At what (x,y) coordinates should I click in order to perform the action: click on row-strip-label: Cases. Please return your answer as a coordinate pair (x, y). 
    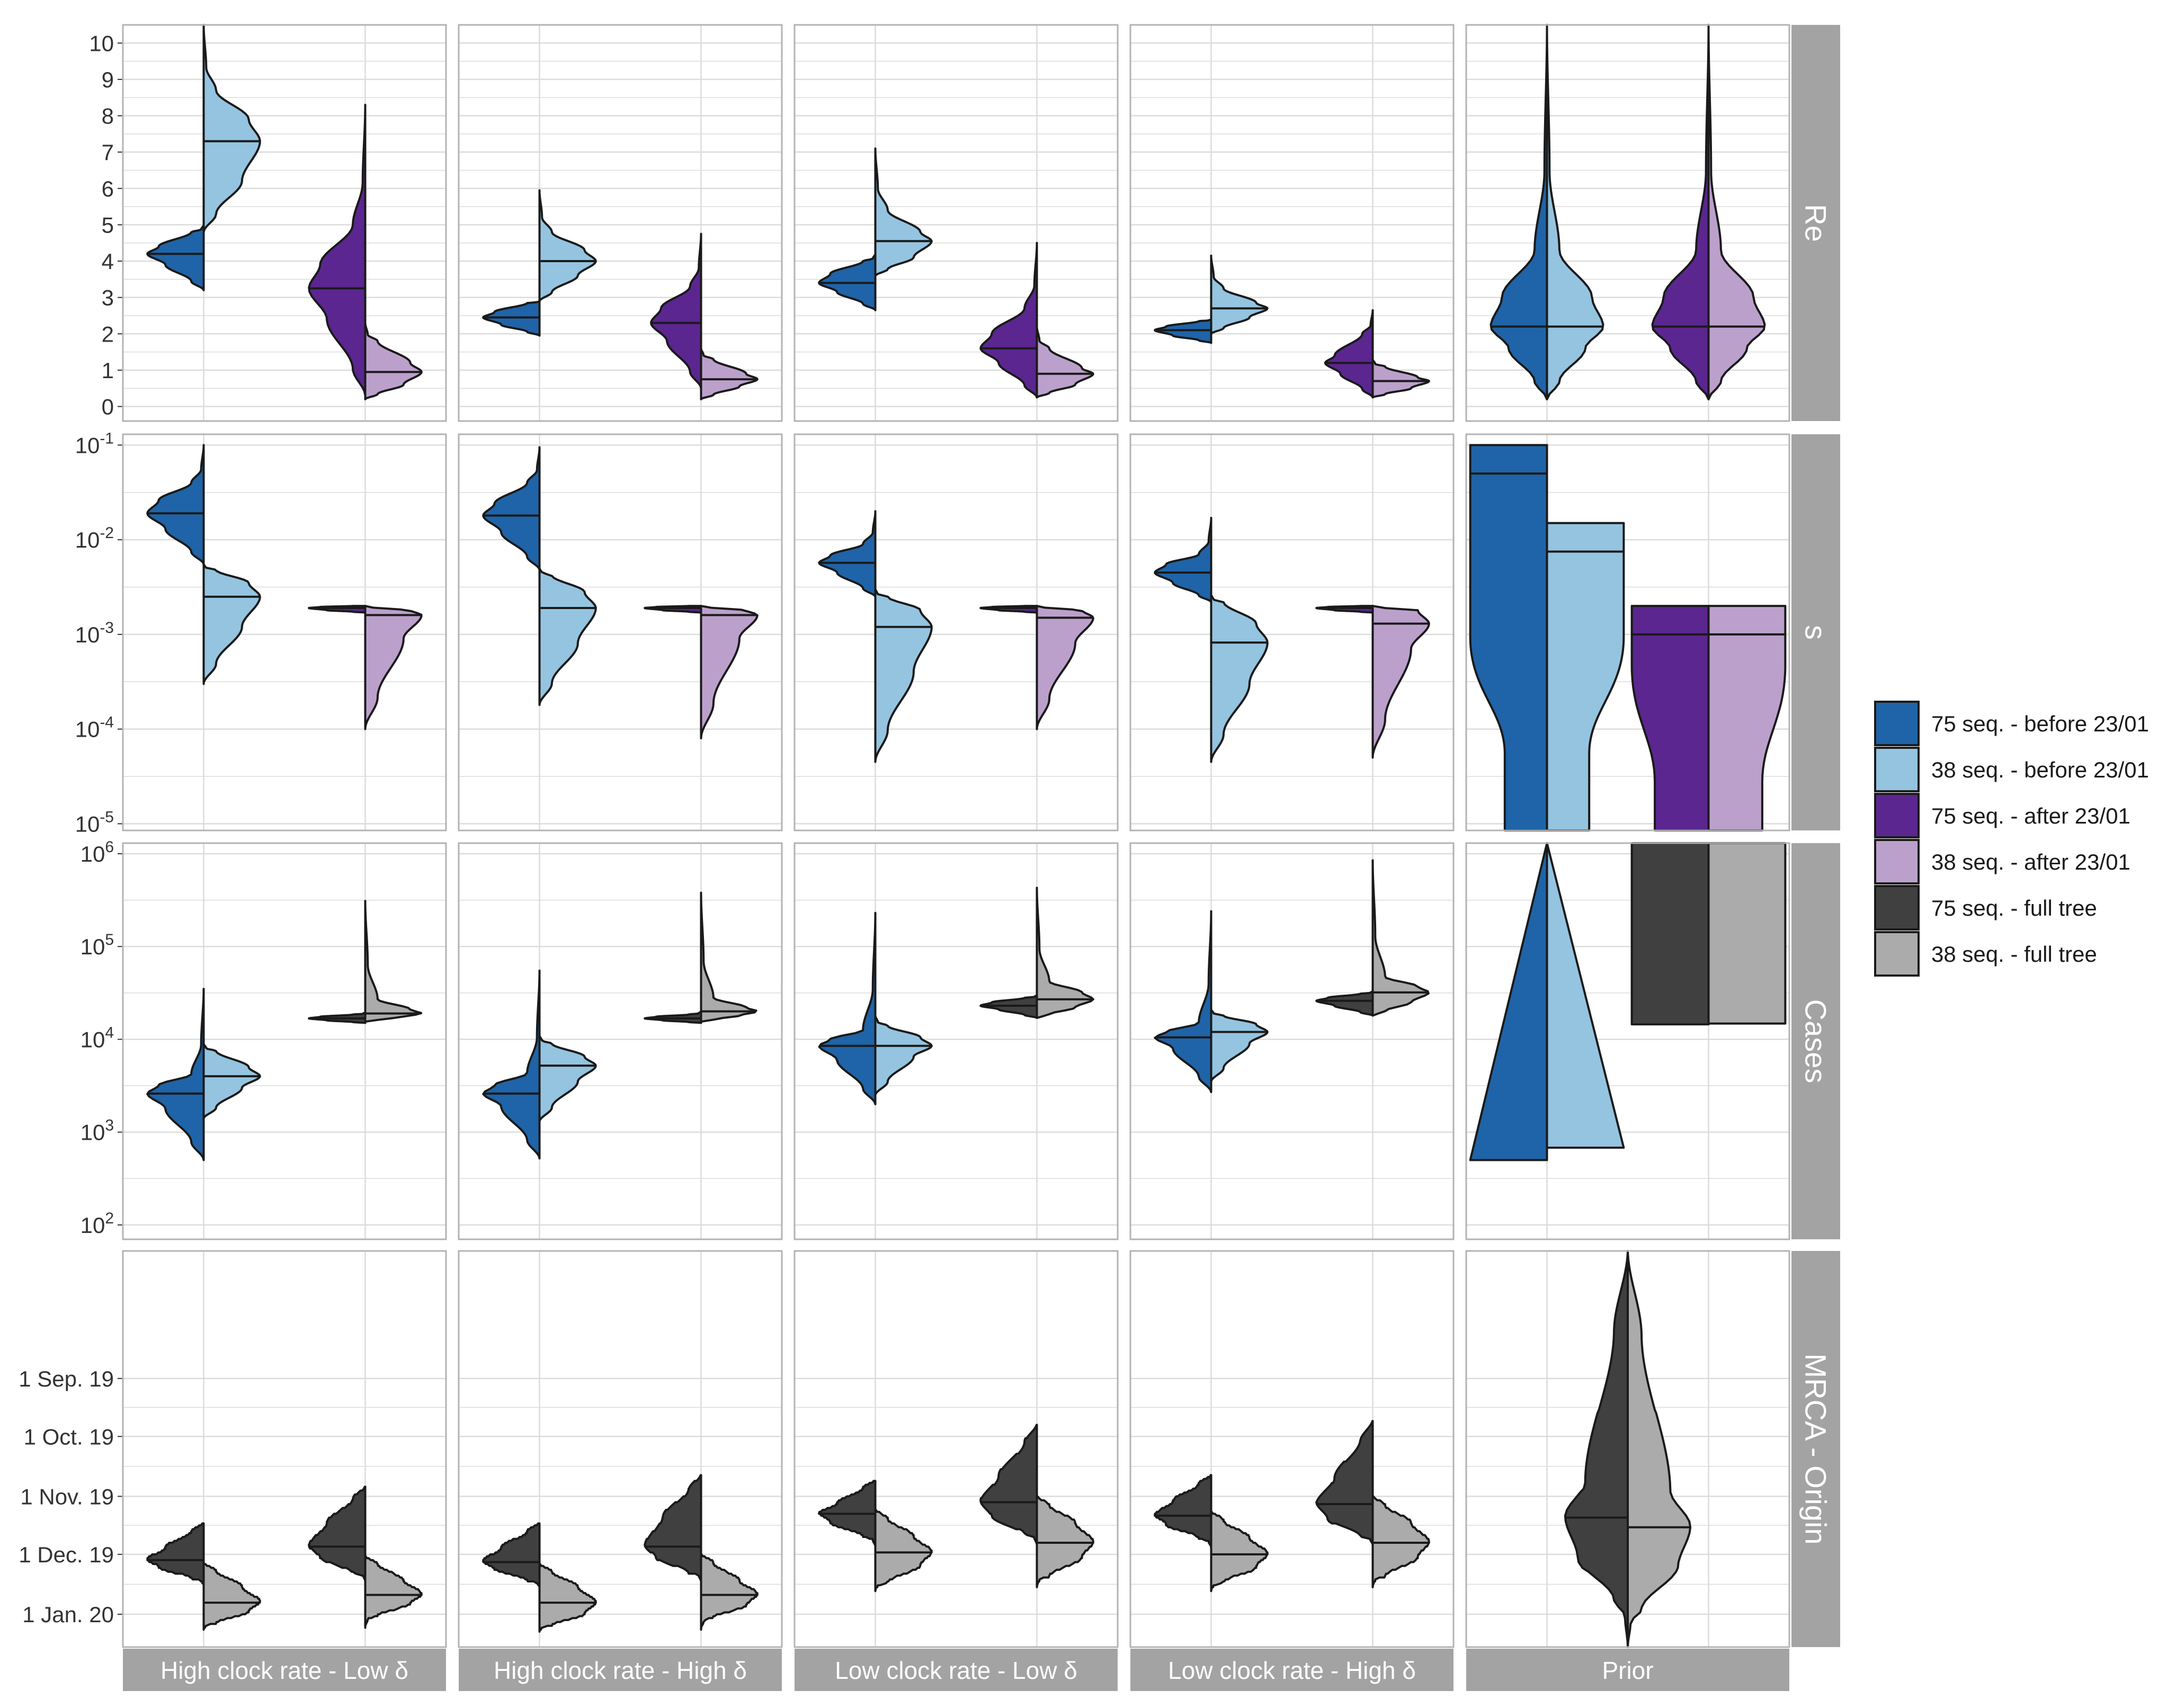
    Looking at the image, I should click on (1816, 1041).